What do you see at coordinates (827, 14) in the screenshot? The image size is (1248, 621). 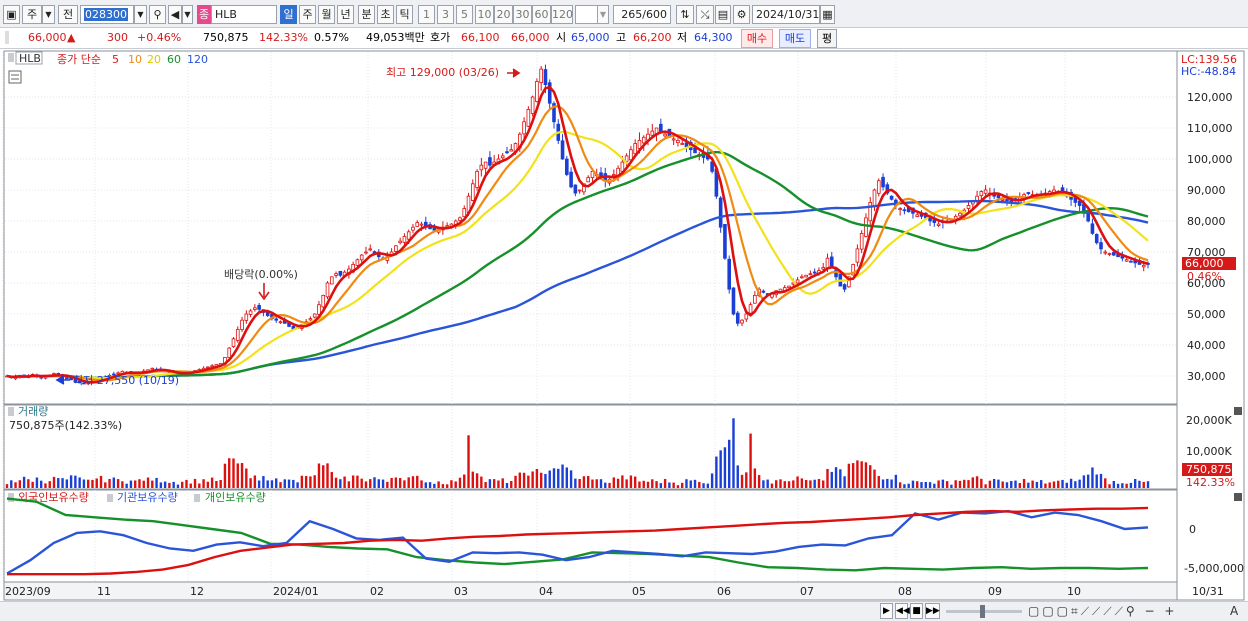 I see `calendar-icon: ▦` at bounding box center [827, 14].